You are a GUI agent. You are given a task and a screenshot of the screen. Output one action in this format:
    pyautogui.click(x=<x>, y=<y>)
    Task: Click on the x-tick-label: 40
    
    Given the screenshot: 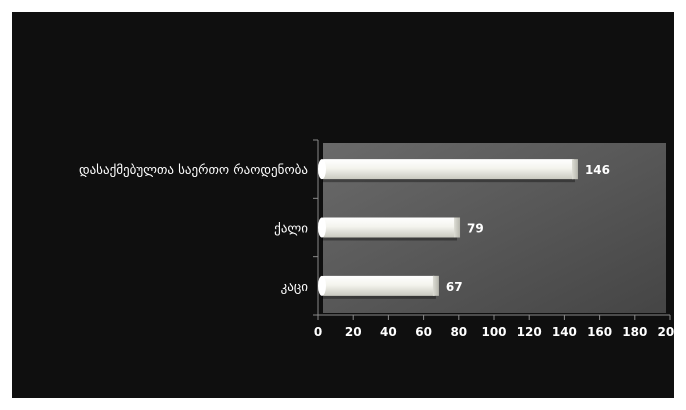 What is the action you would take?
    pyautogui.click(x=388, y=332)
    